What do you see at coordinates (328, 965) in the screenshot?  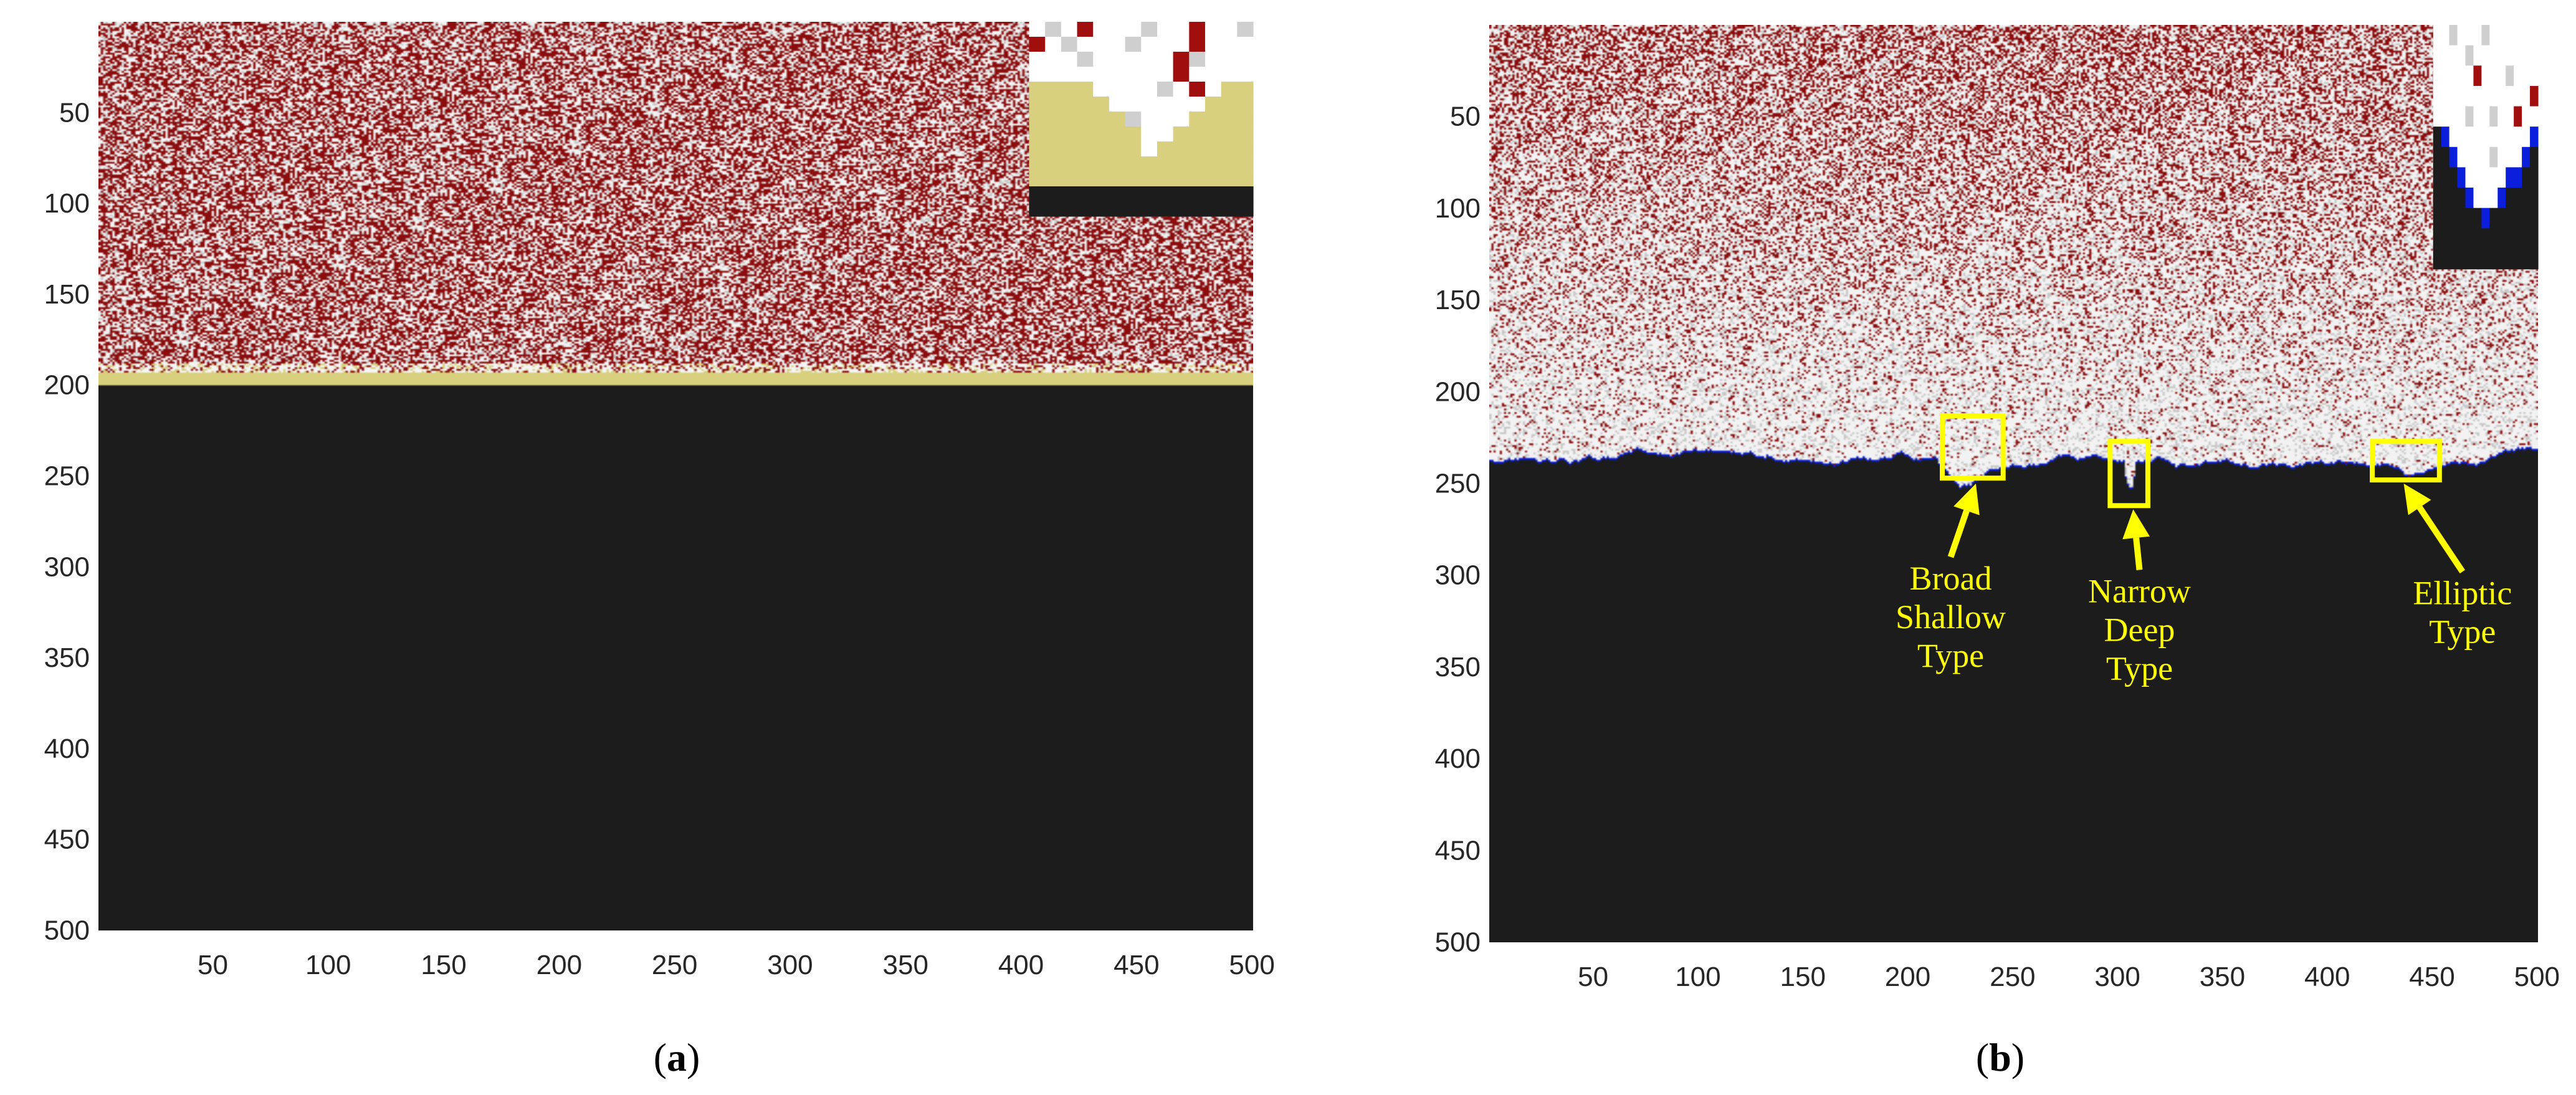 I see `x-tick-label: 100` at bounding box center [328, 965].